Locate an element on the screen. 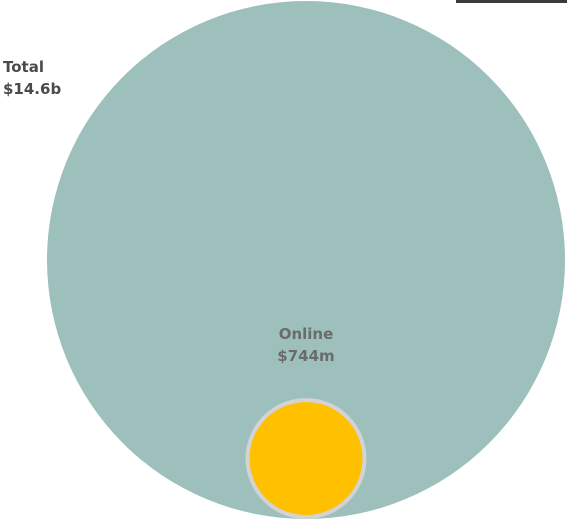  online-label-name: Online is located at coordinates (306, 334).